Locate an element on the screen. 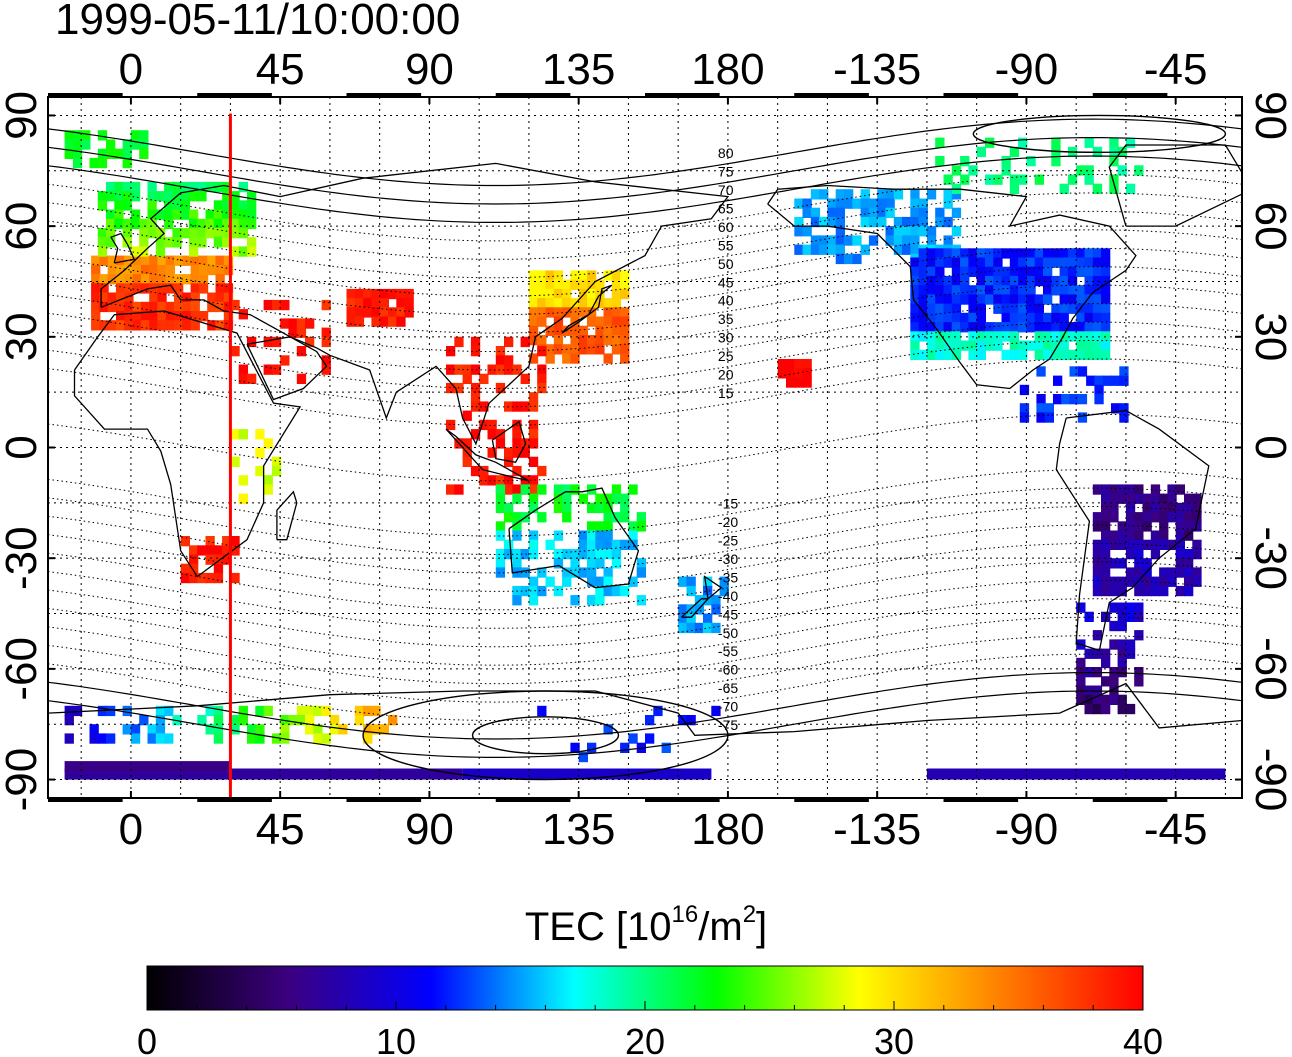  tec-cell-patagonia is located at coordinates (1114, 681).